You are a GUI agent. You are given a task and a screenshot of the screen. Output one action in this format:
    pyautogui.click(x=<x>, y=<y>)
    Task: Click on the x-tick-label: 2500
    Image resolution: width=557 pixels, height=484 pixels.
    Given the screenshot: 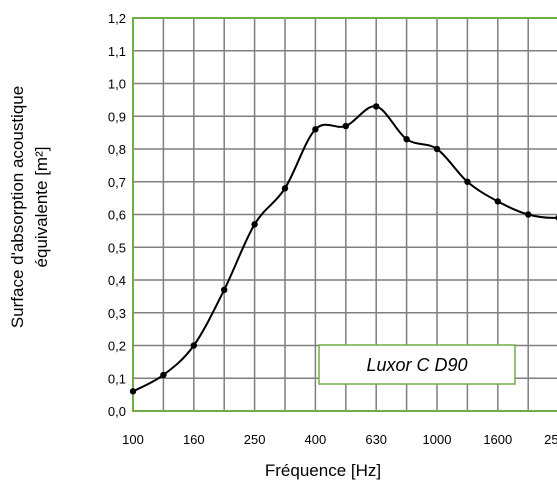 What is the action you would take?
    pyautogui.click(x=550, y=439)
    